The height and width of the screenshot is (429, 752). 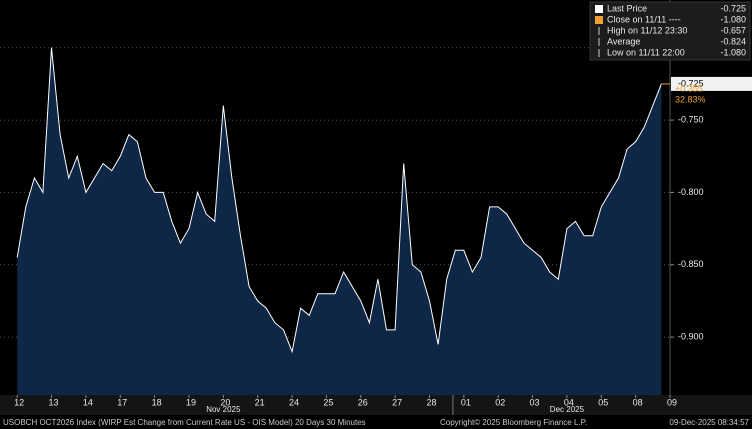 What do you see at coordinates (466, 402) in the screenshot?
I see `x-tick-label: 01` at bounding box center [466, 402].